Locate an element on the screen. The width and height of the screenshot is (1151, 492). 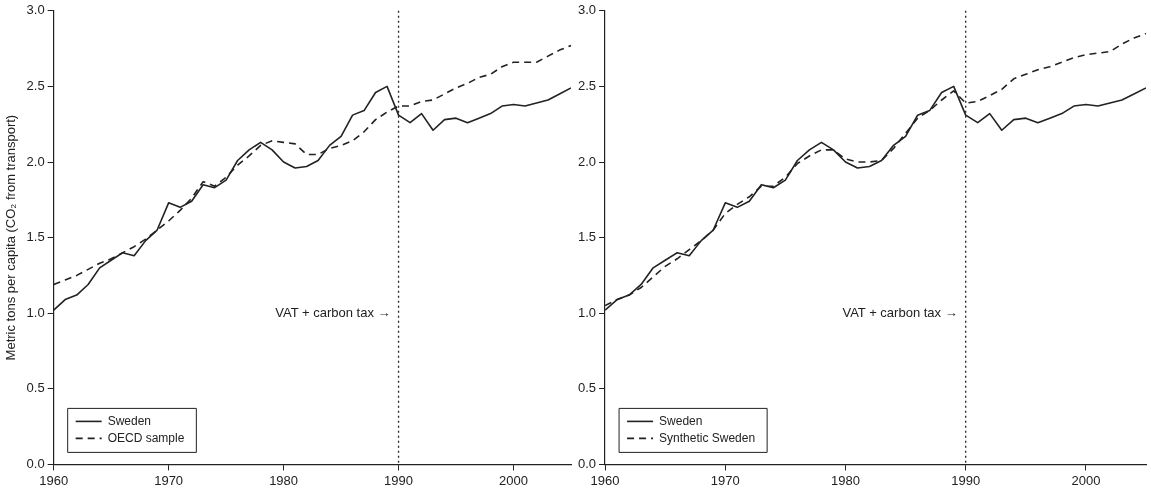
legend-label: OECD sample is located at coordinates (146, 437).